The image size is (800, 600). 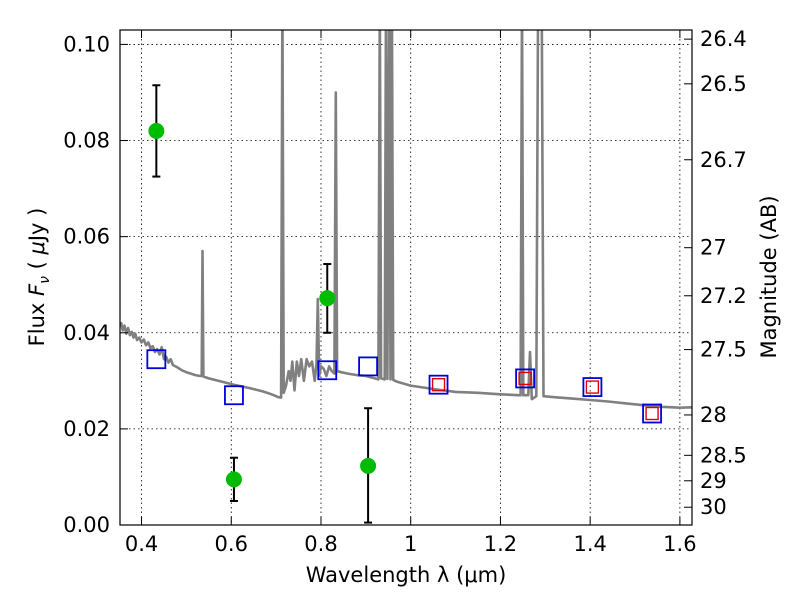 I want to click on x-tick-label: 1, so click(x=410, y=544).